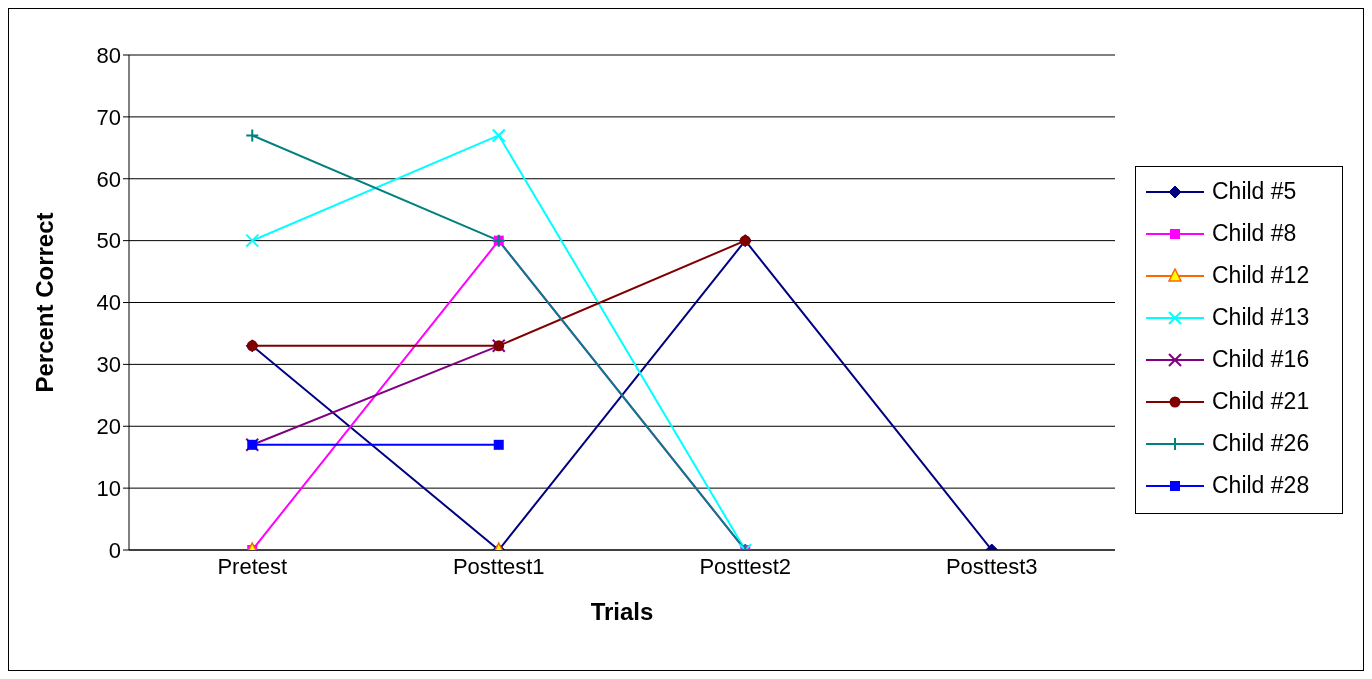 The width and height of the screenshot is (1372, 679). I want to click on x-axis-title: Trials, so click(622, 611).